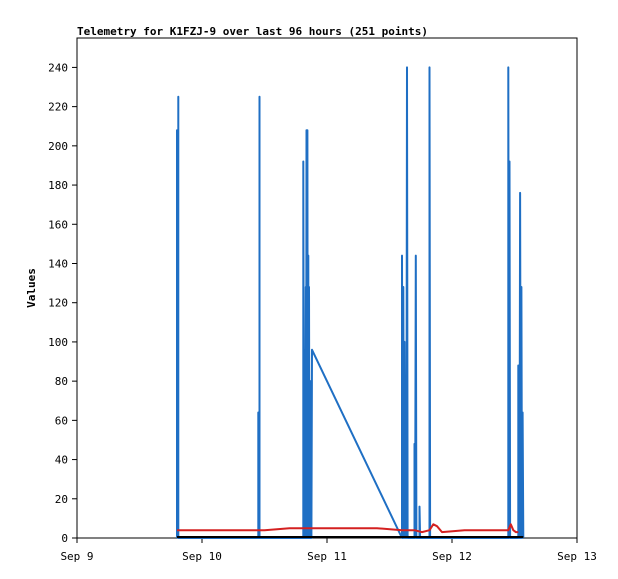 Image resolution: width=618 pixels, height=579 pixels. What do you see at coordinates (61, 460) in the screenshot?
I see `y-tick-label: 40` at bounding box center [61, 460].